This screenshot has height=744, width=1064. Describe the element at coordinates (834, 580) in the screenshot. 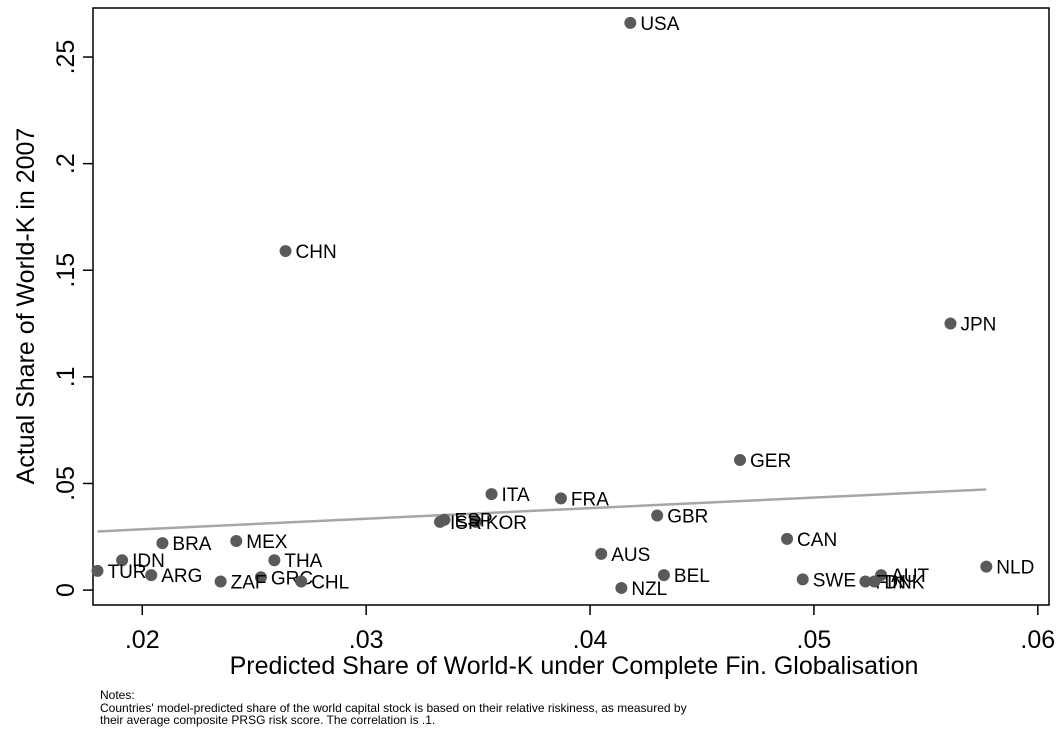

I see `point-label-swe: SWE` at that location.